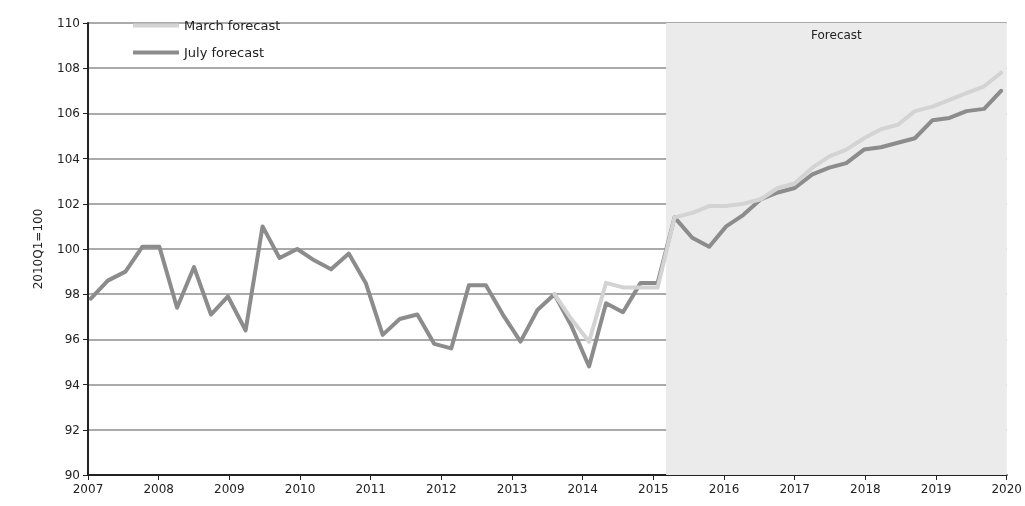 The width and height of the screenshot is (1025, 506). Describe the element at coordinates (72, 429) in the screenshot. I see `y-tick-label: 92` at that location.